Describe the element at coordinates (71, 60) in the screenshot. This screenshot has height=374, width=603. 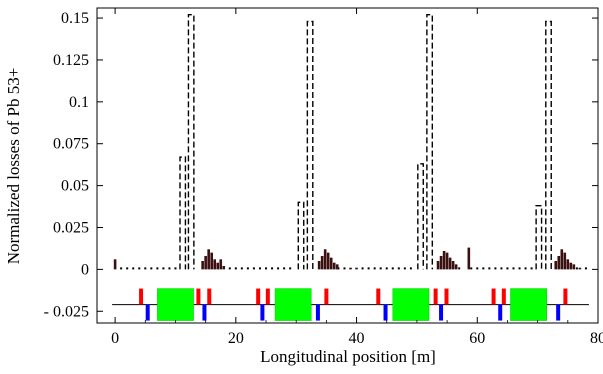
I see `y-tick-label: 0.125` at that location.